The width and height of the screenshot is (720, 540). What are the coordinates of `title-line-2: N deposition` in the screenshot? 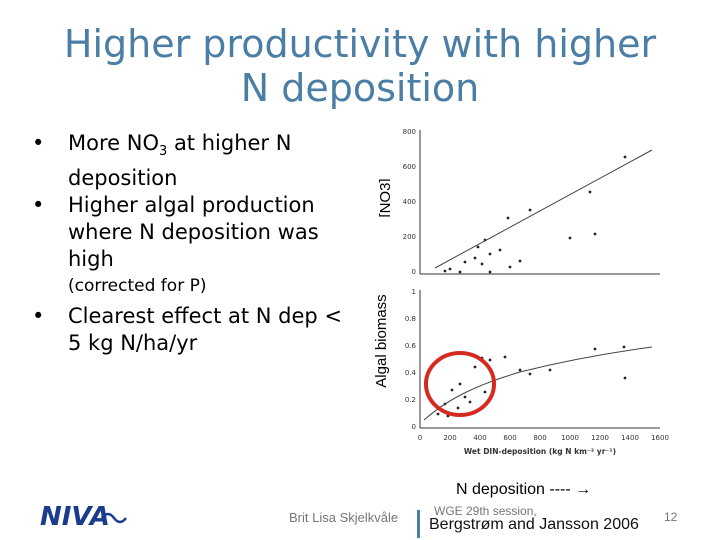 It's located at (360, 88).